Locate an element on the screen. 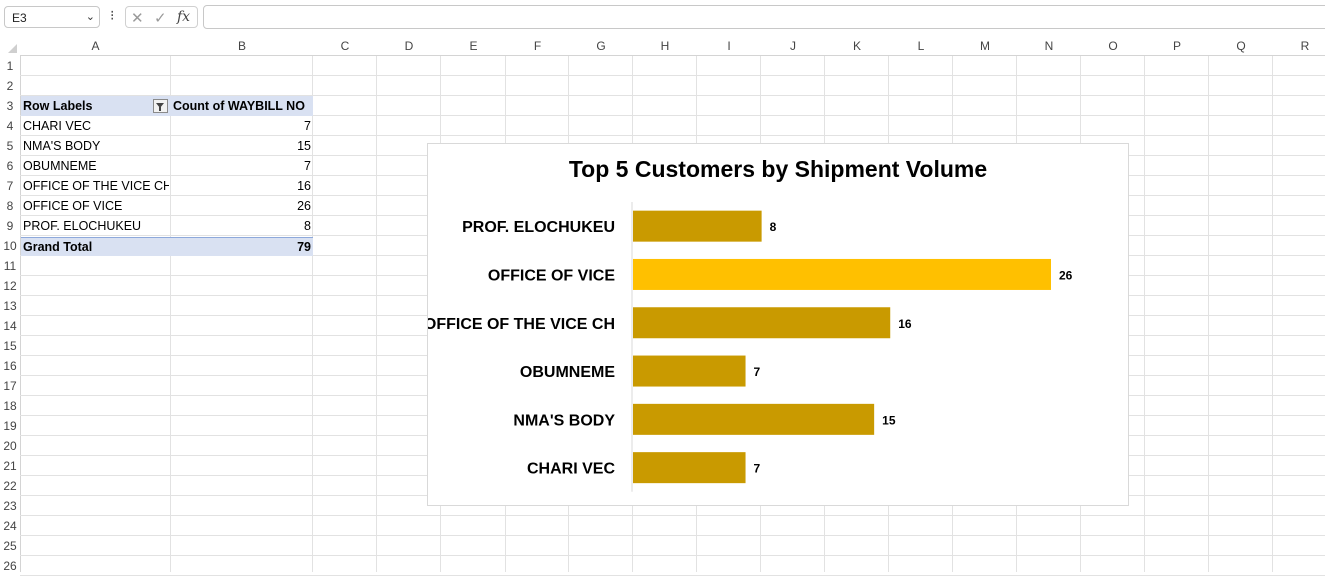 This screenshot has width=1325, height=576. column-header-r: R is located at coordinates (1299, 46).